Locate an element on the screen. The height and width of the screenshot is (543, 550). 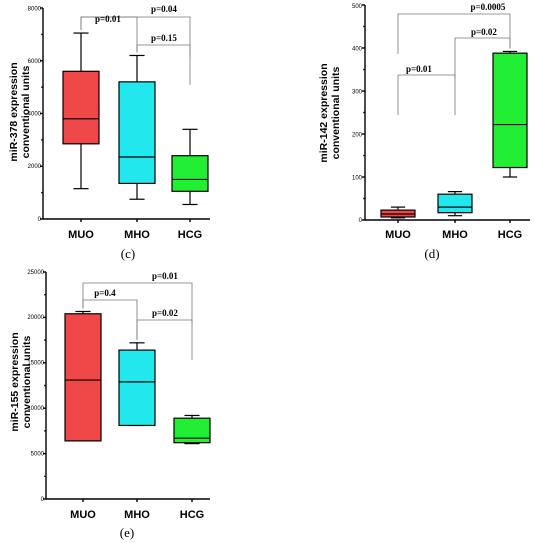
panel-c-ytick-2: 4000 is located at coordinates (35, 115).